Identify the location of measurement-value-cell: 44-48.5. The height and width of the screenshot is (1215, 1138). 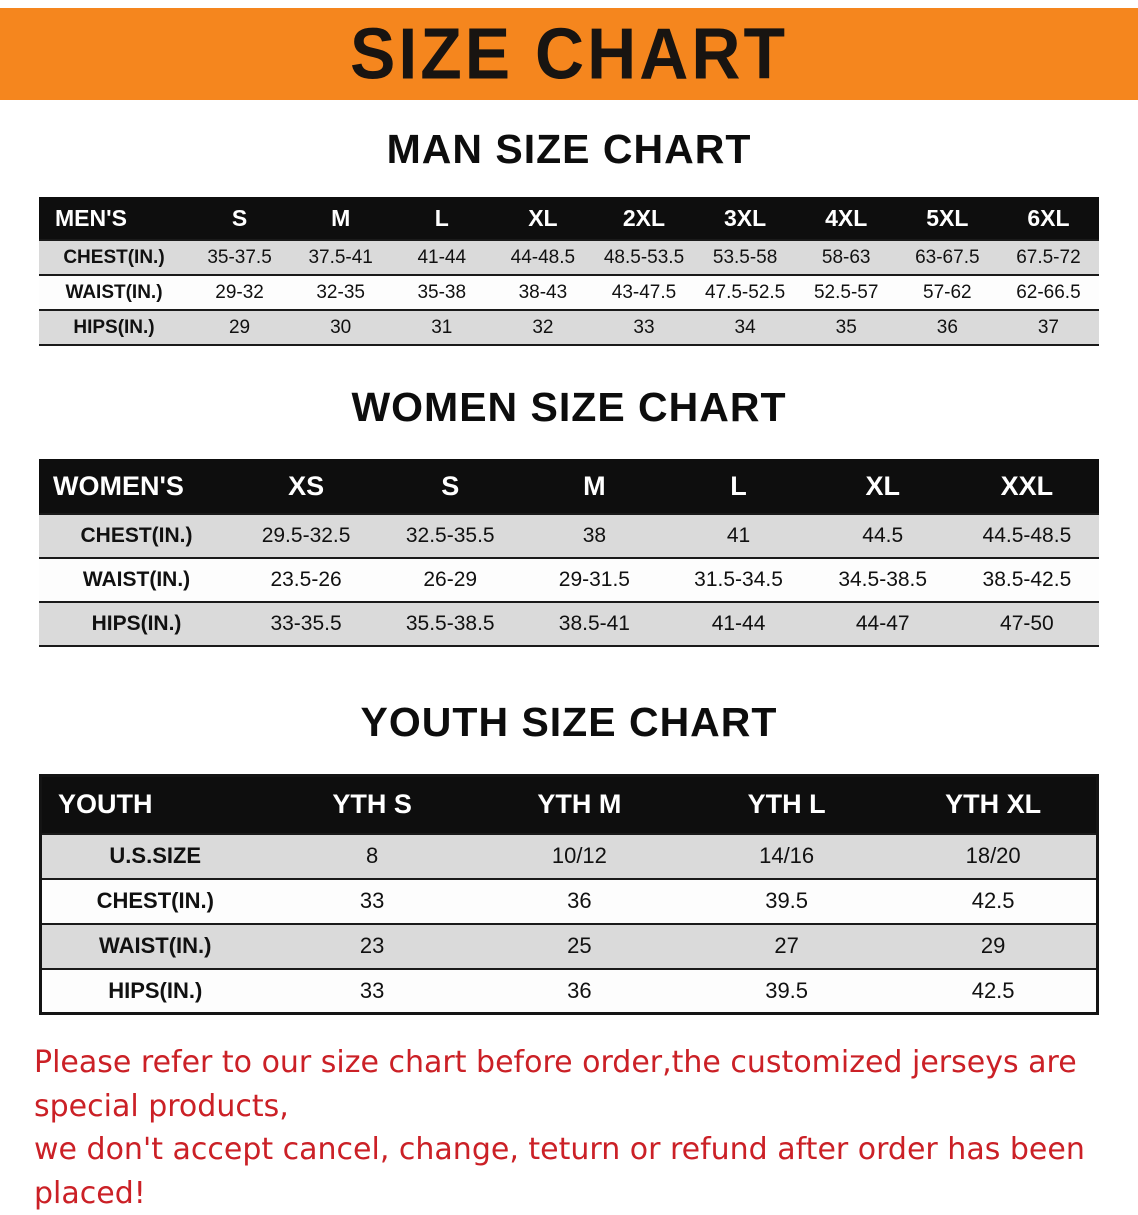
(543, 257).